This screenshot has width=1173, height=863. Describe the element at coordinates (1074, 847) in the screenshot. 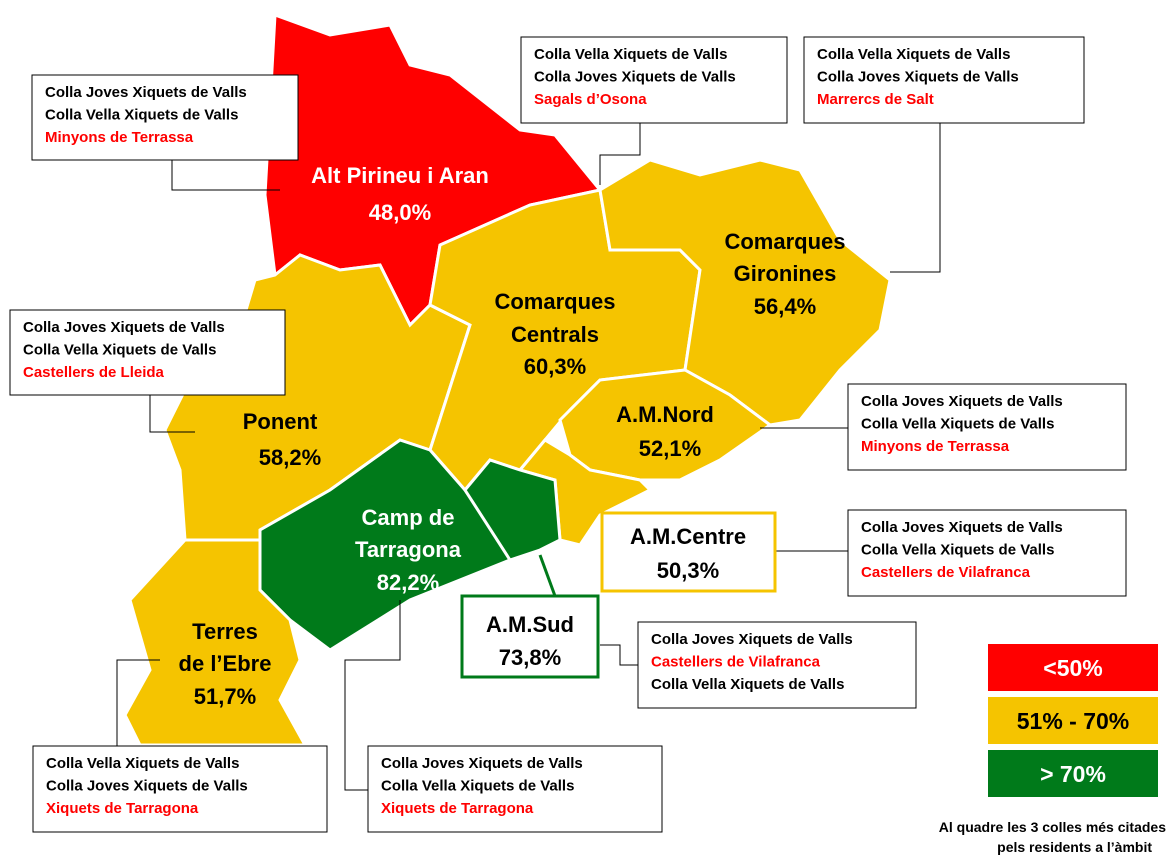

I see `note: pels residents a l’àmbit` at that location.